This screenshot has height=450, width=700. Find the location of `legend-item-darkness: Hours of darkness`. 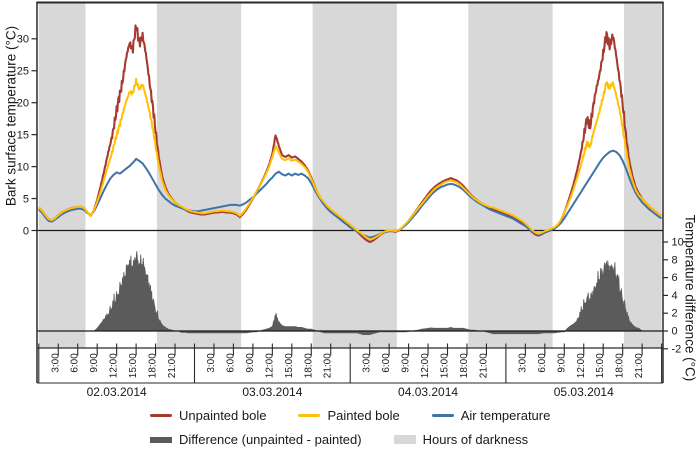

legend-item-darkness: Hours of darkness is located at coordinates (461, 439).